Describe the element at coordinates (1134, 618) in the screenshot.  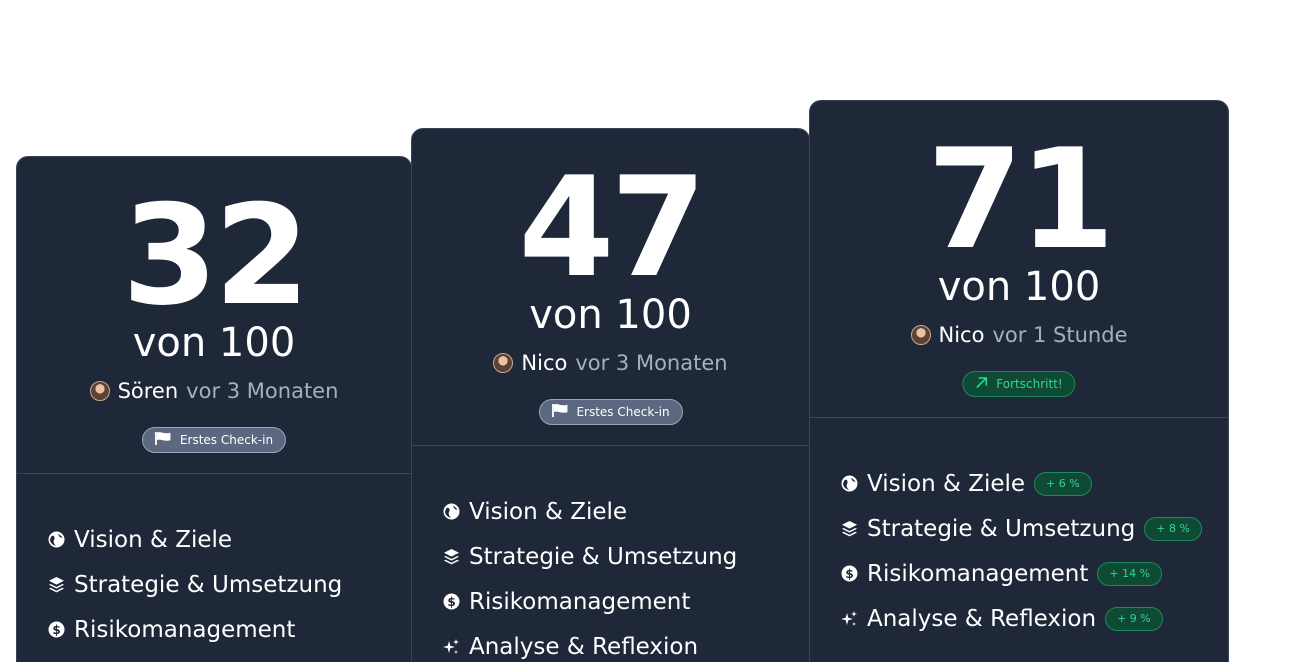
I see `delta-badge: + 9 %` at that location.